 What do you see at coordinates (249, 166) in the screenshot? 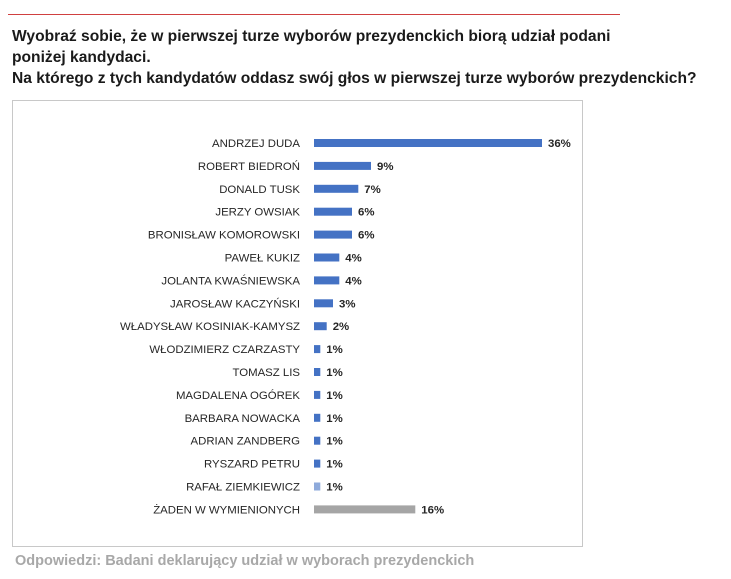
I see `category-label: ROBERT BIEDROŃ` at bounding box center [249, 166].